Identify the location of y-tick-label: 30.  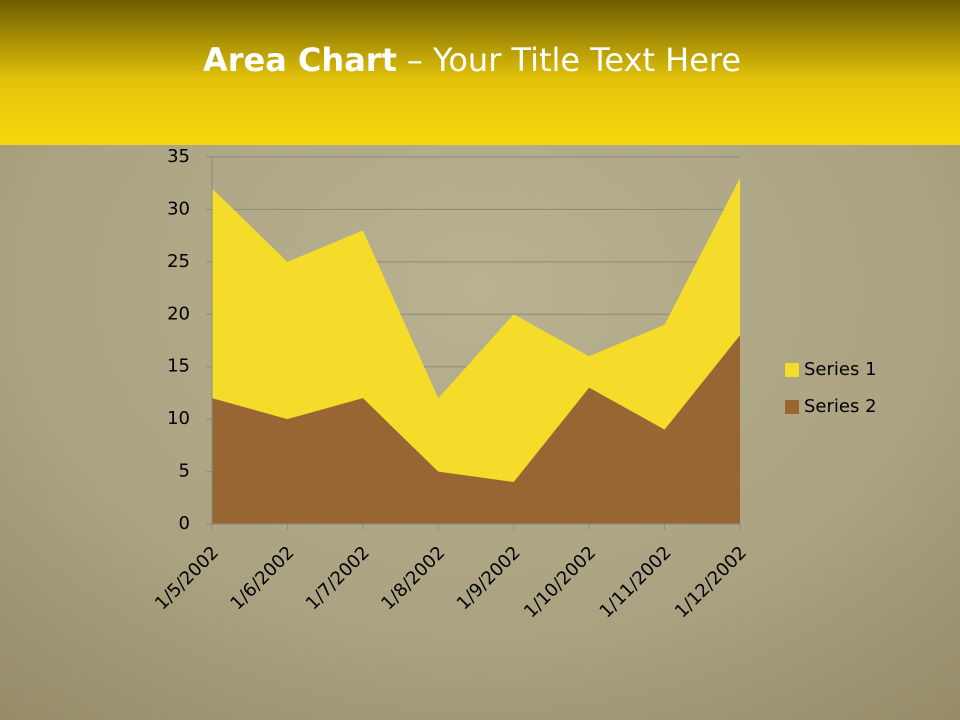
(178, 208).